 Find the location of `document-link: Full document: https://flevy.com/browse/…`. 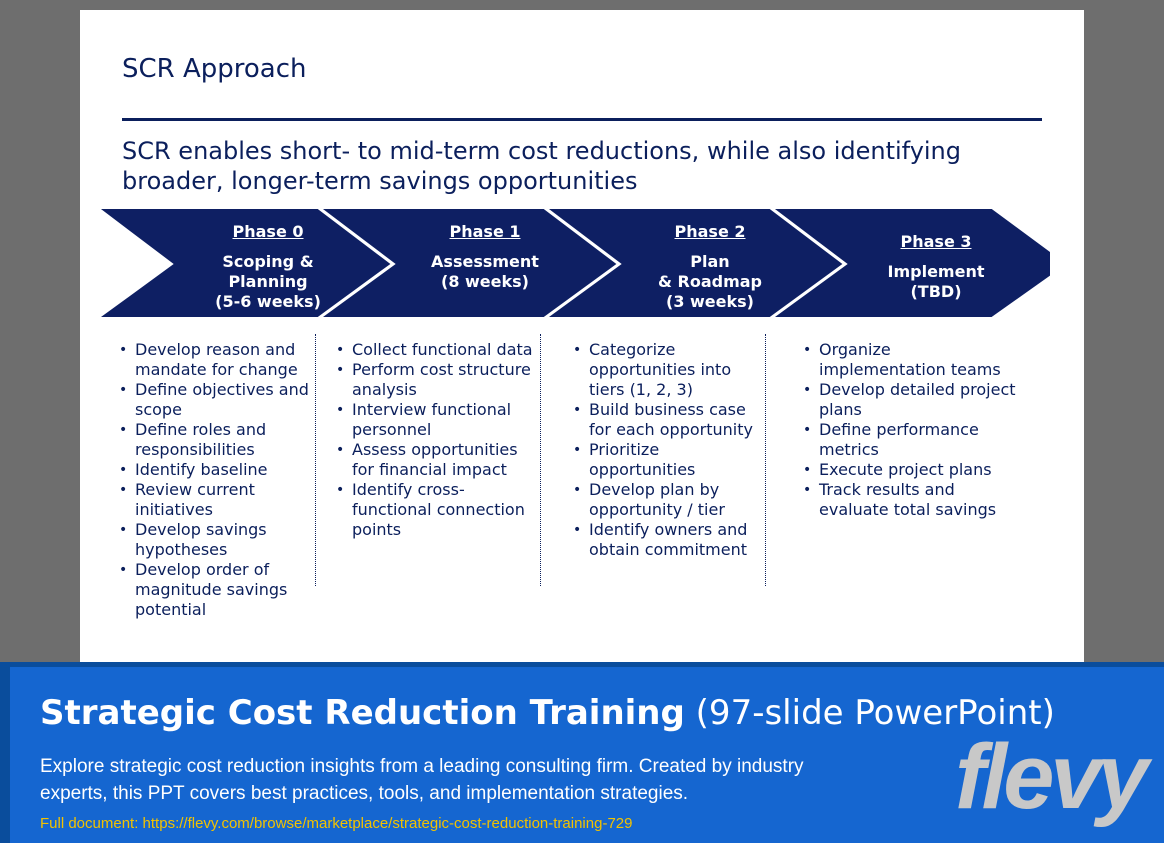

document-link: Full document: https://flevy.com/browse/… is located at coordinates (336, 823).